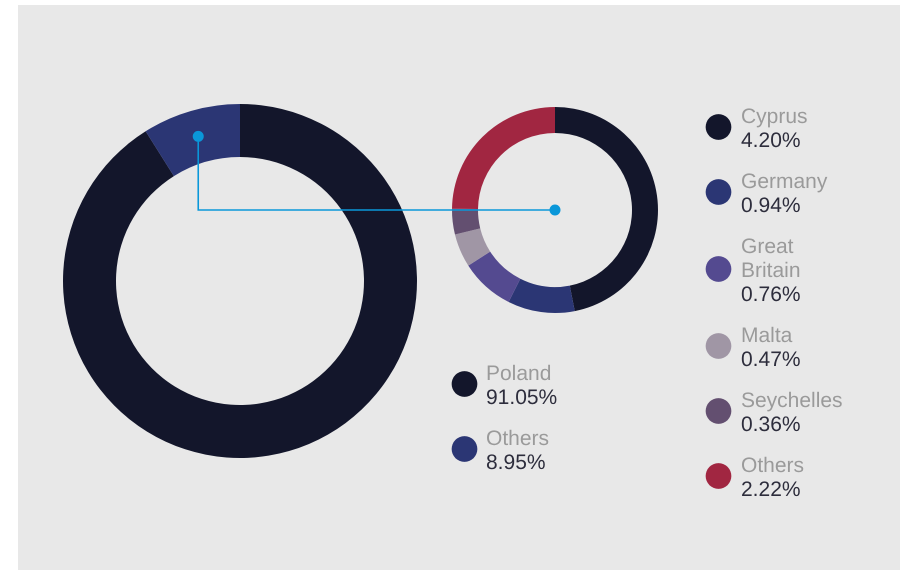 The height and width of the screenshot is (570, 916). Describe the element at coordinates (522, 397) in the screenshot. I see `data-label: 91.05%` at that location.